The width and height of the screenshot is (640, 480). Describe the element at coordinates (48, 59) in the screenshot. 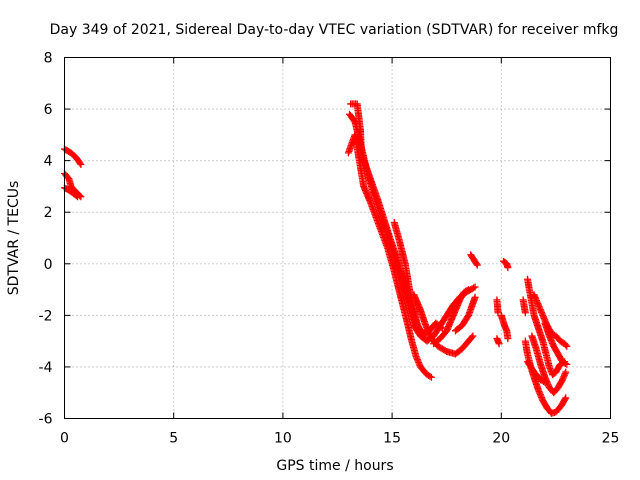

I see `y-tick-label: 8` at that location.